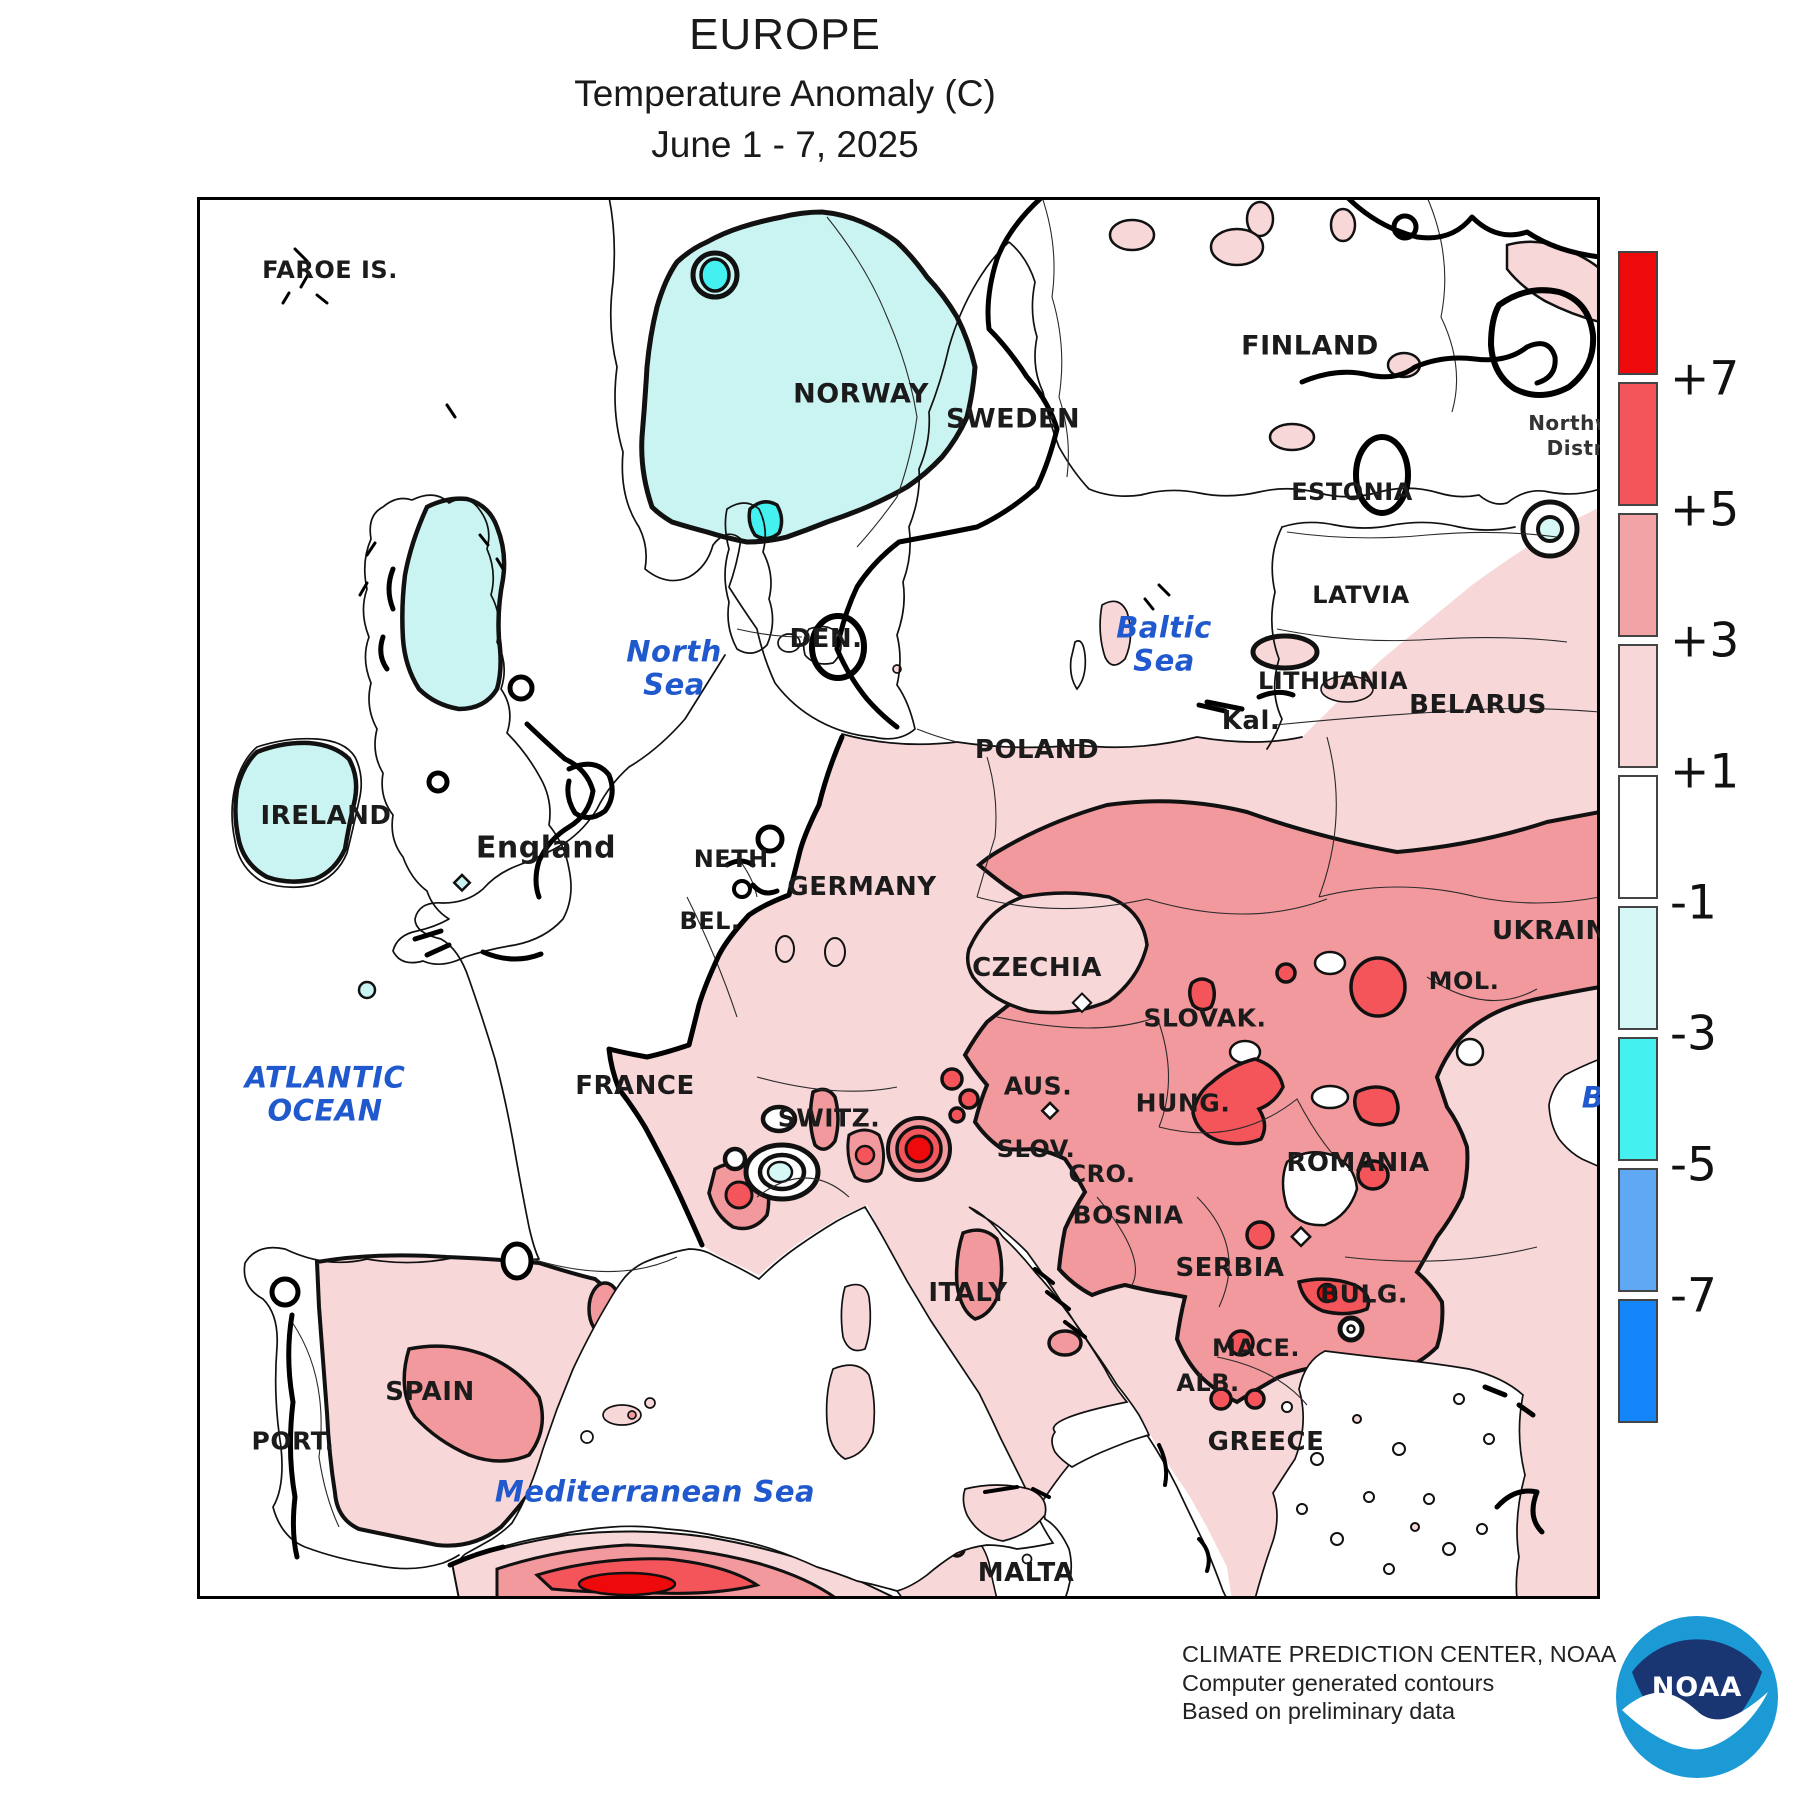  I want to click on map-label-latvia: LATVIA, so click(1361, 595).